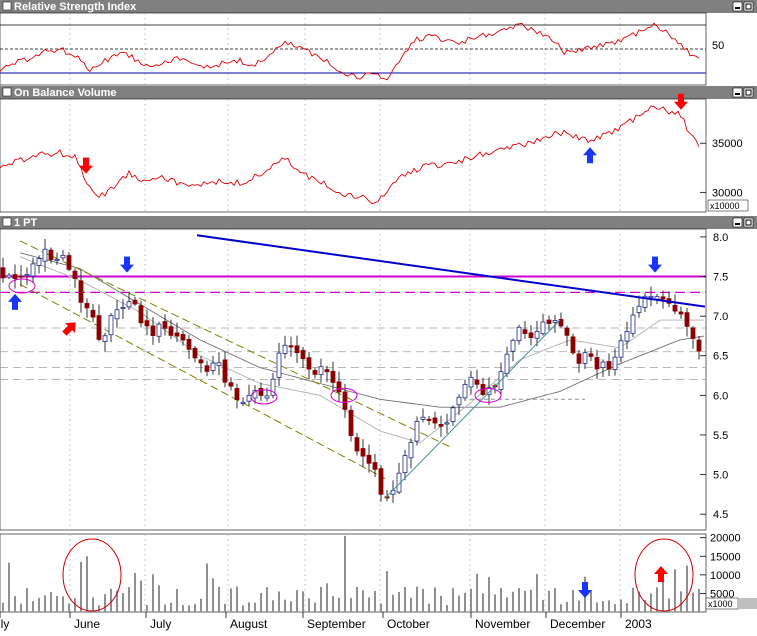 The height and width of the screenshot is (636, 757). Describe the element at coordinates (720, 436) in the screenshot. I see `price-tick-label: 5.5` at that location.